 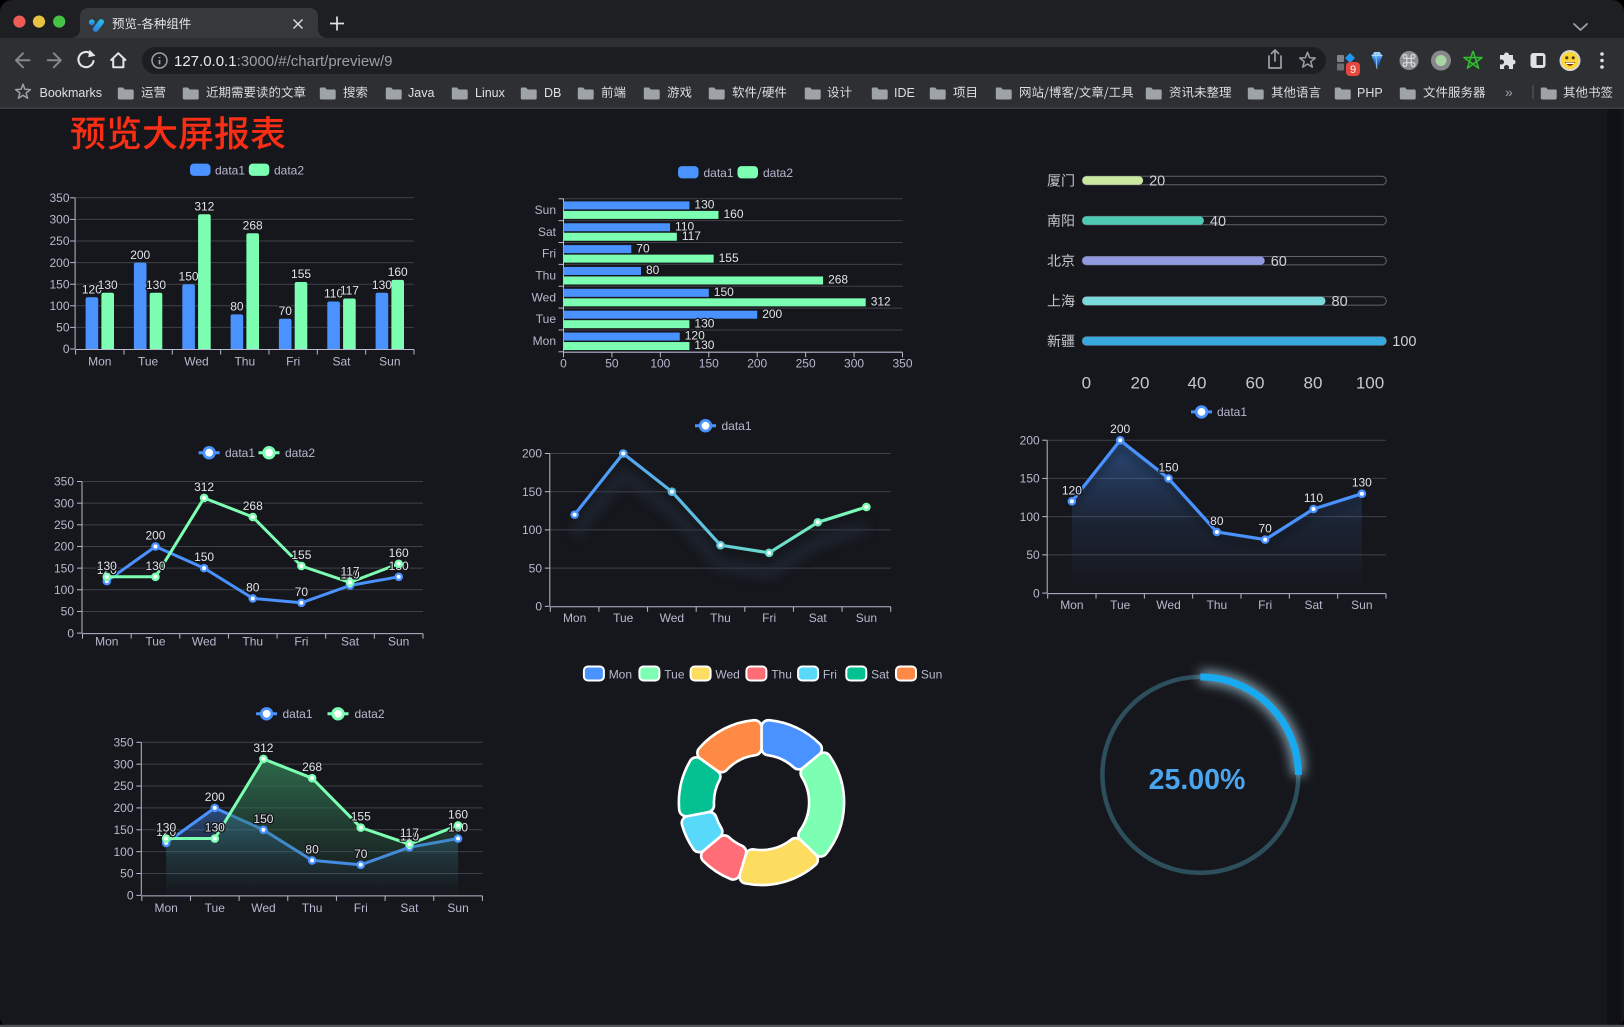 I want to click on svg-text: 110, so click(x=409, y=836).